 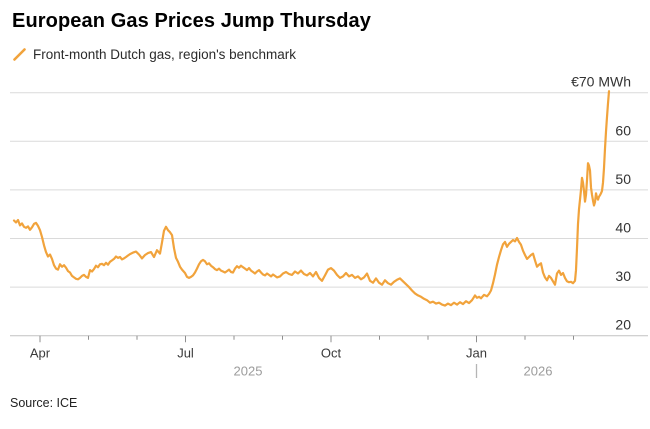 What do you see at coordinates (623, 325) in the screenshot?
I see `y-axis-label: 20` at bounding box center [623, 325].